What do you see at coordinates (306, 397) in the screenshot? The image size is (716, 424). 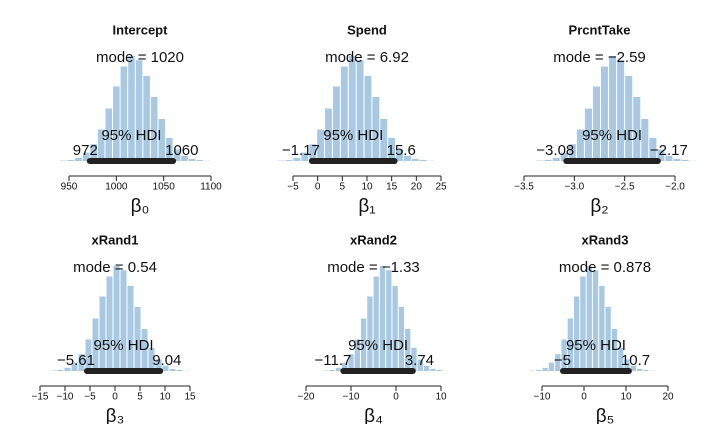 I see `x-tick-label: −20` at bounding box center [306, 397].